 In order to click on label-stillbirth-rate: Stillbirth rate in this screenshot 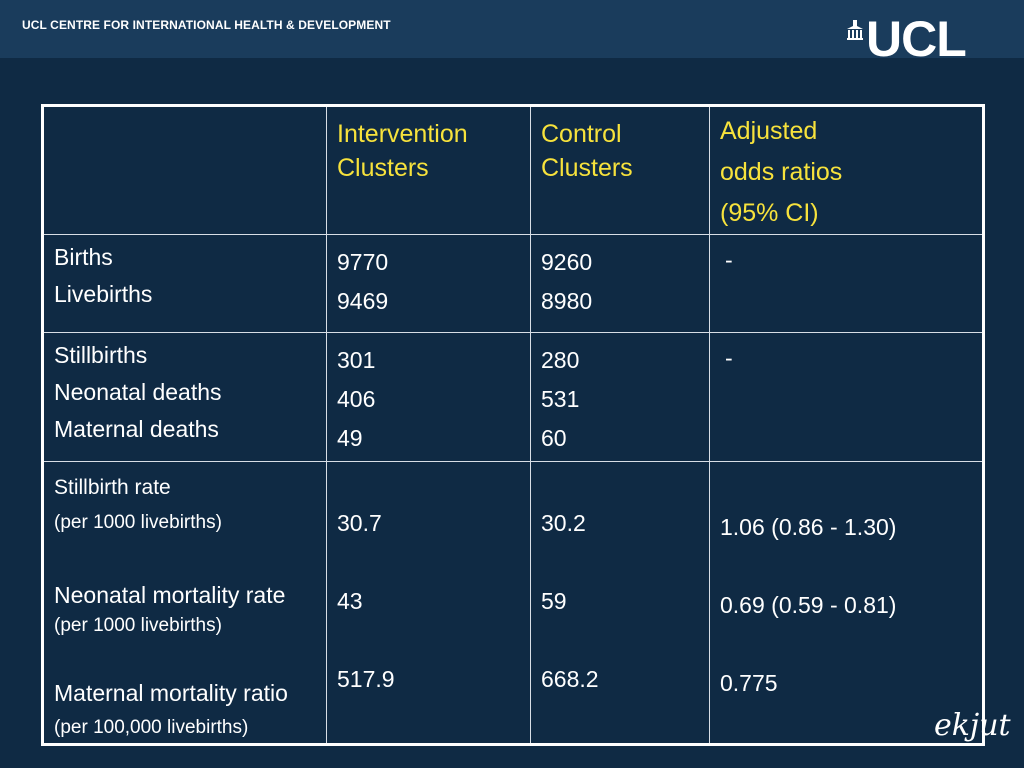, I will do `click(112, 487)`.